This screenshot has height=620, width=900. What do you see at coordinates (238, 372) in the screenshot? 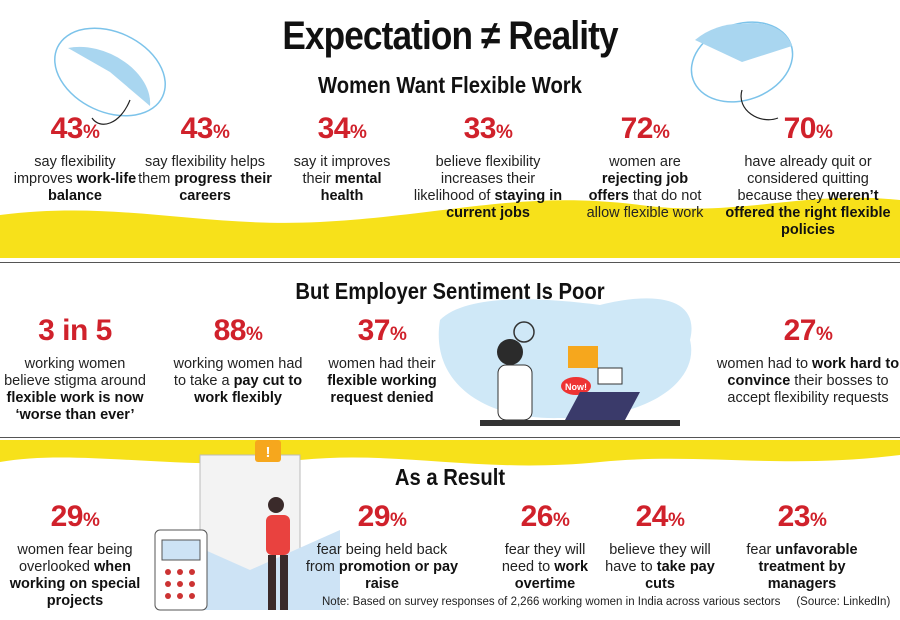
I see `stat-description-text: working women had to take a` at bounding box center [238, 372].